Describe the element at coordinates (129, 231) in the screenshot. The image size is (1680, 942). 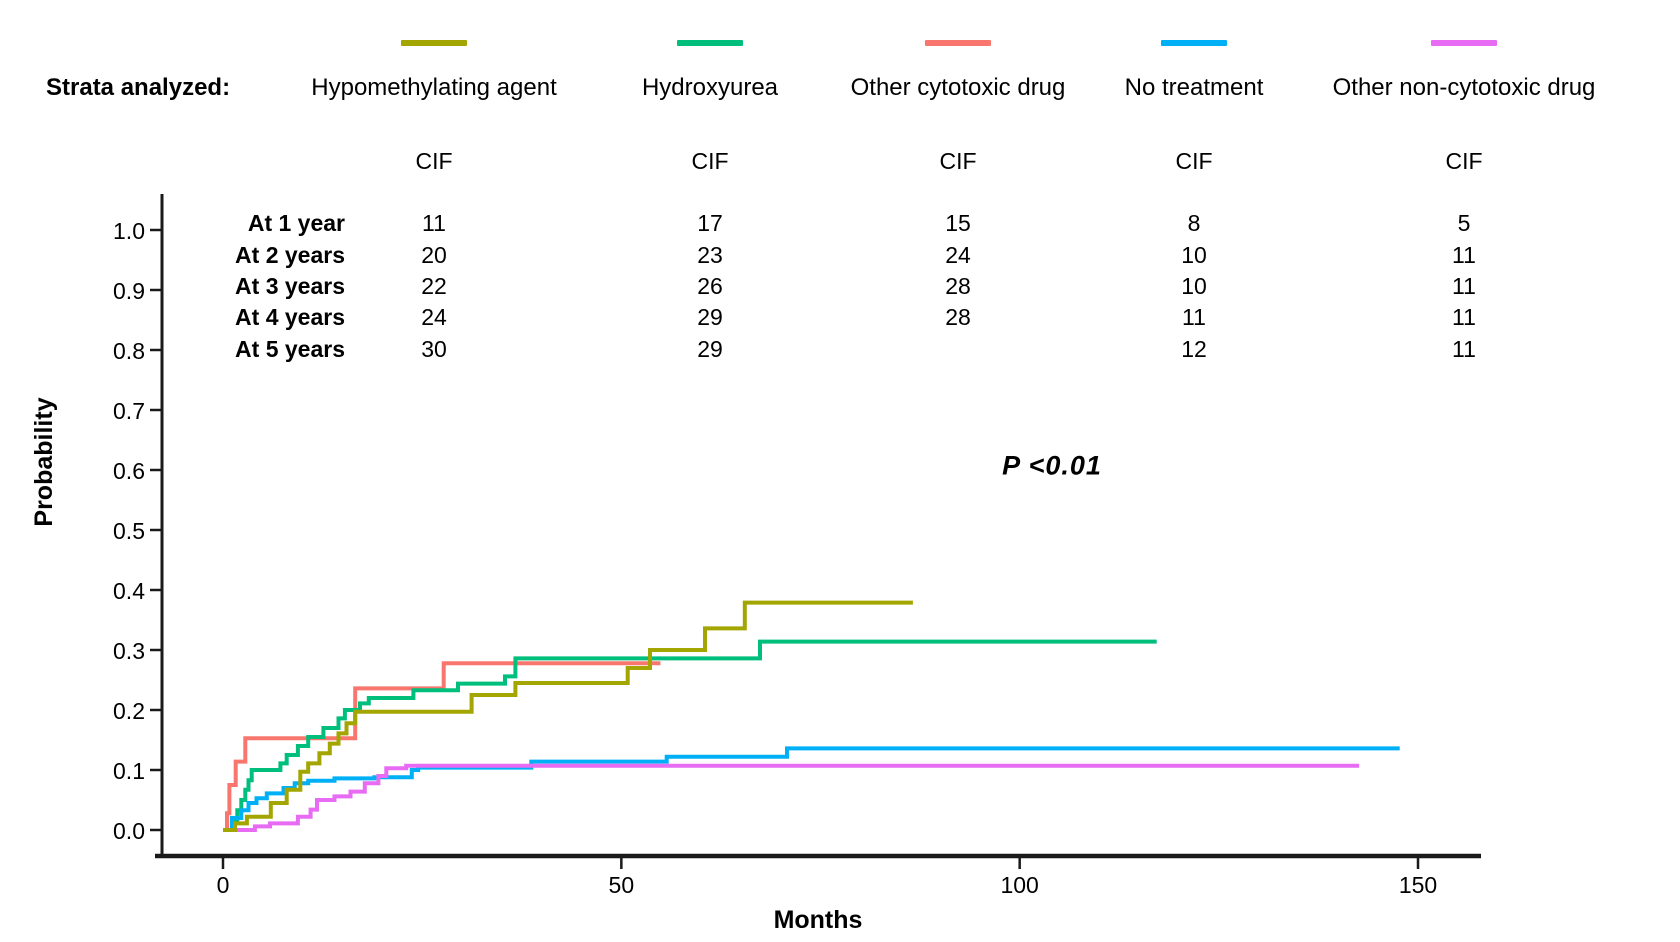
I see `y-tick-label: 1.0` at that location.